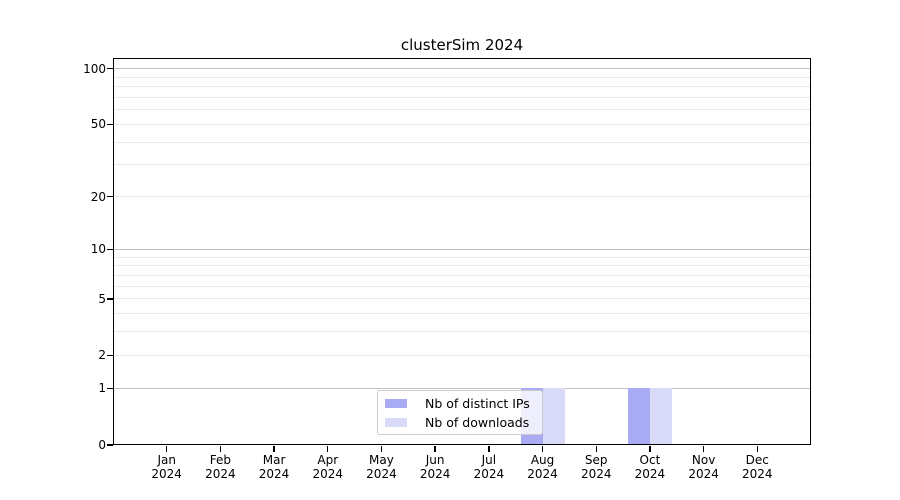 The width and height of the screenshot is (900, 500). I want to click on y-tick-label: 5, so click(102, 298).